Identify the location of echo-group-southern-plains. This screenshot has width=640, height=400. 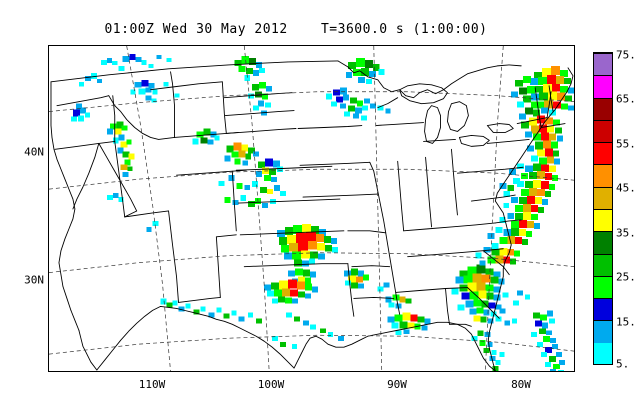
(316, 263).